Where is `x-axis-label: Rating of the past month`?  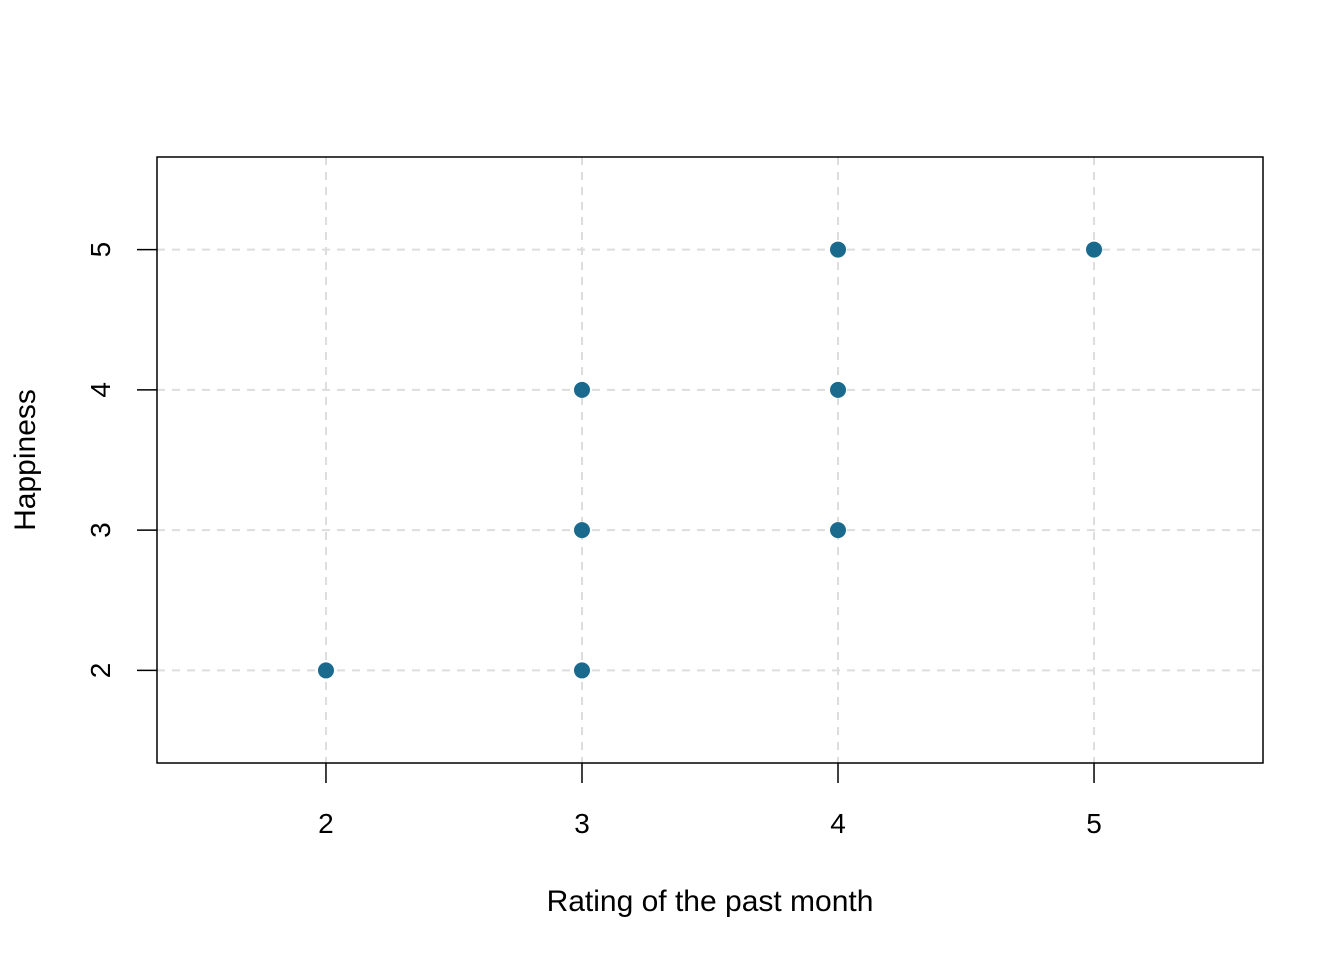 x-axis-label: Rating of the past month is located at coordinates (710, 901).